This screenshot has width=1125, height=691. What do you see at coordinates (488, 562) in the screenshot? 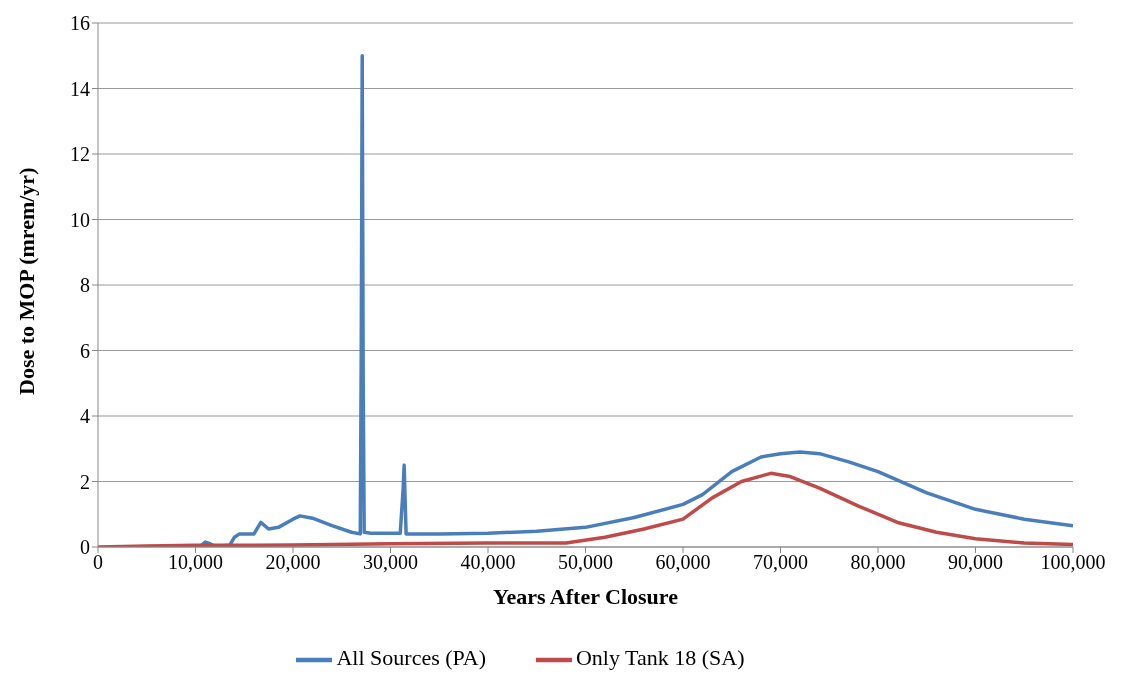
I see `x-tick-label: 40,000` at bounding box center [488, 562].